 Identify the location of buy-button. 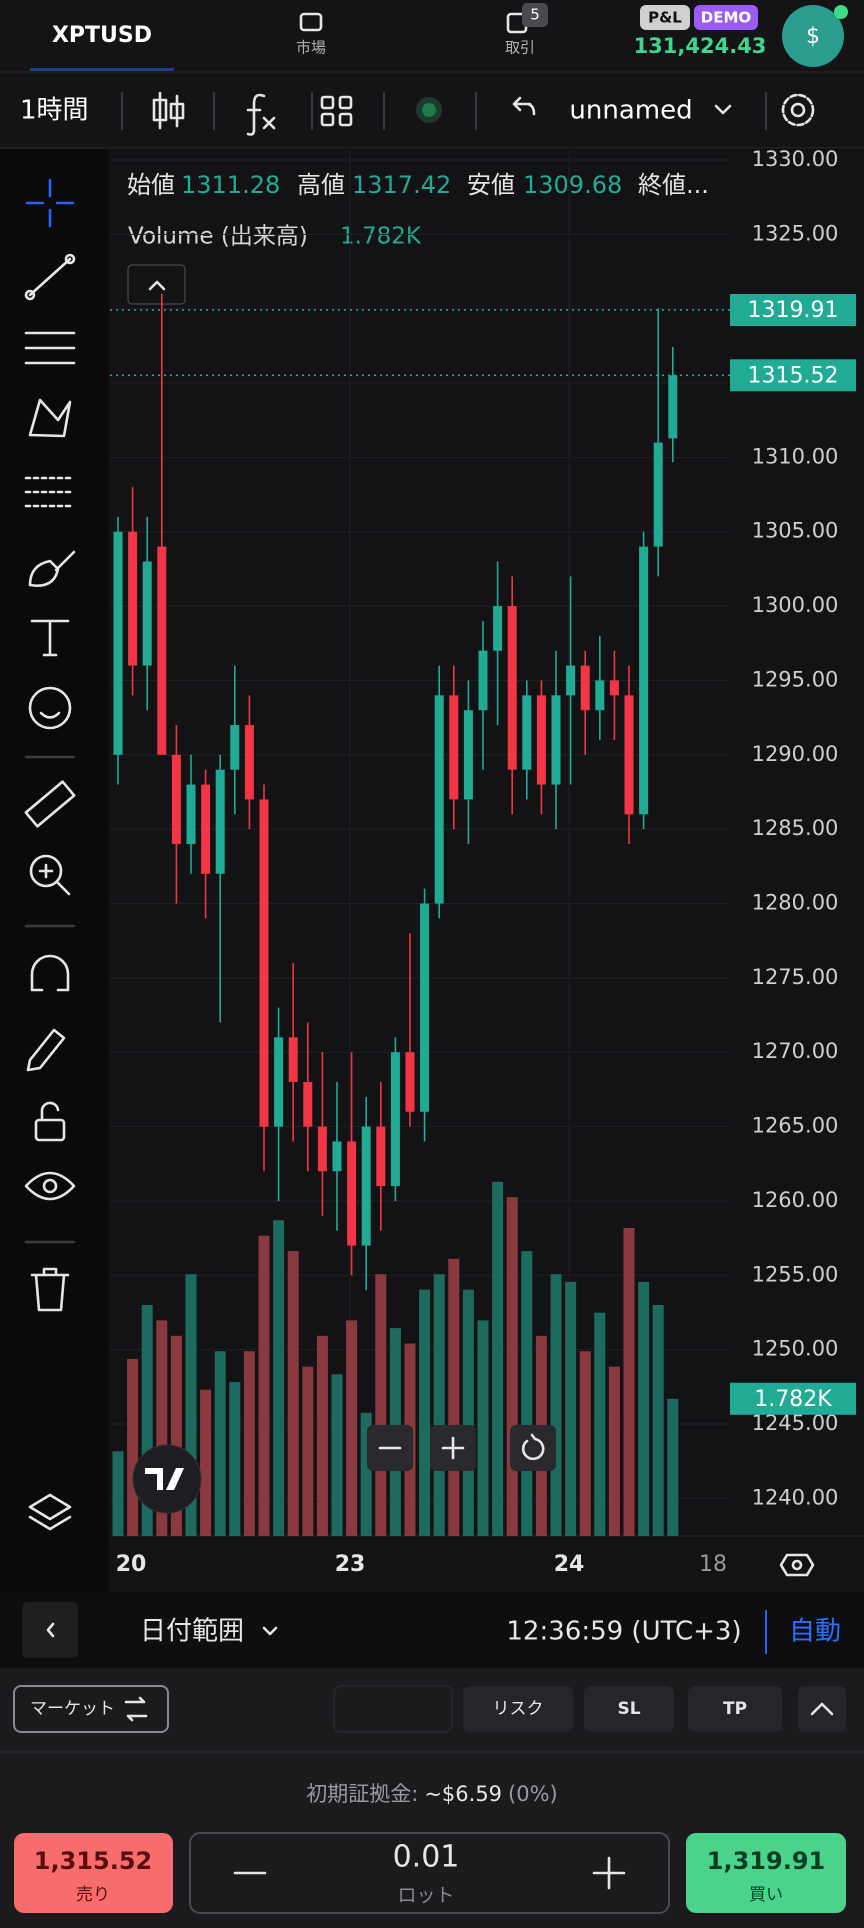
(766, 1873).